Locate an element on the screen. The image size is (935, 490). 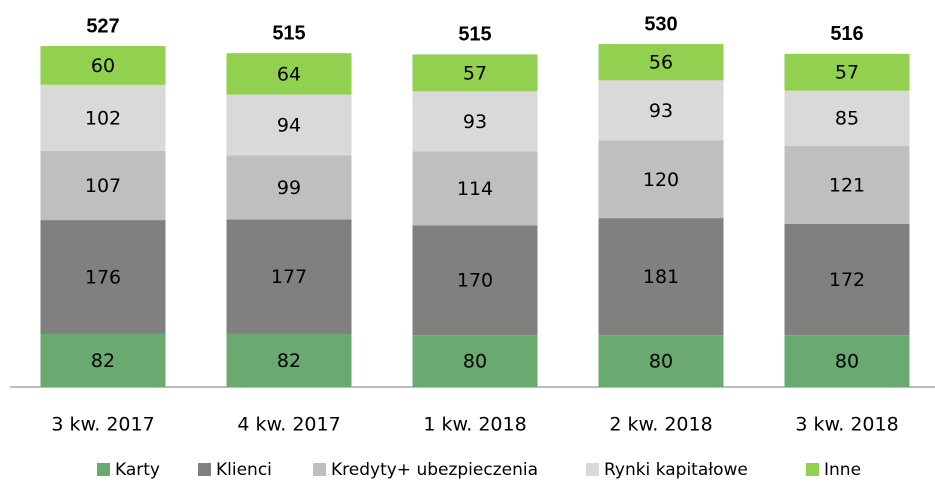
x-tick-label: 3 kw. 2018 is located at coordinates (846, 425).